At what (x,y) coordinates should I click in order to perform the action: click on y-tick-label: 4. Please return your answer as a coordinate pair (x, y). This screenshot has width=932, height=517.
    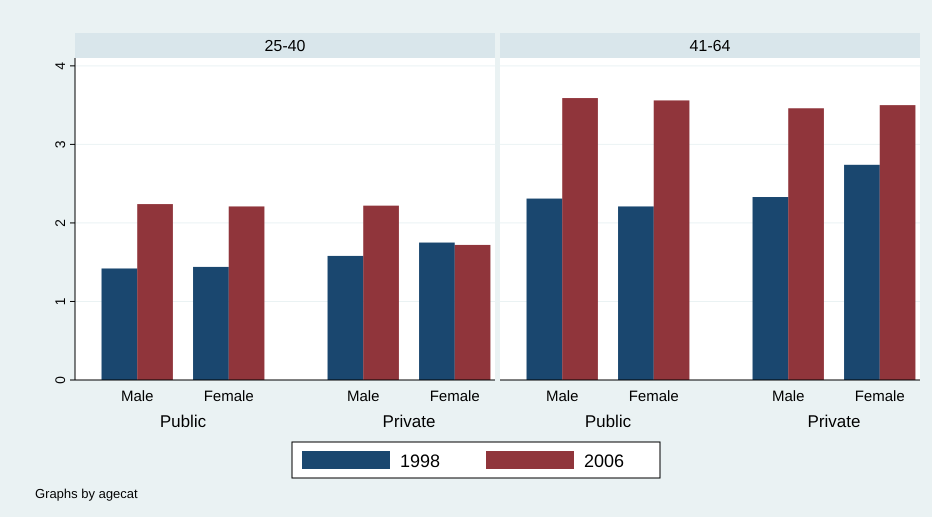
    Looking at the image, I should click on (60, 66).